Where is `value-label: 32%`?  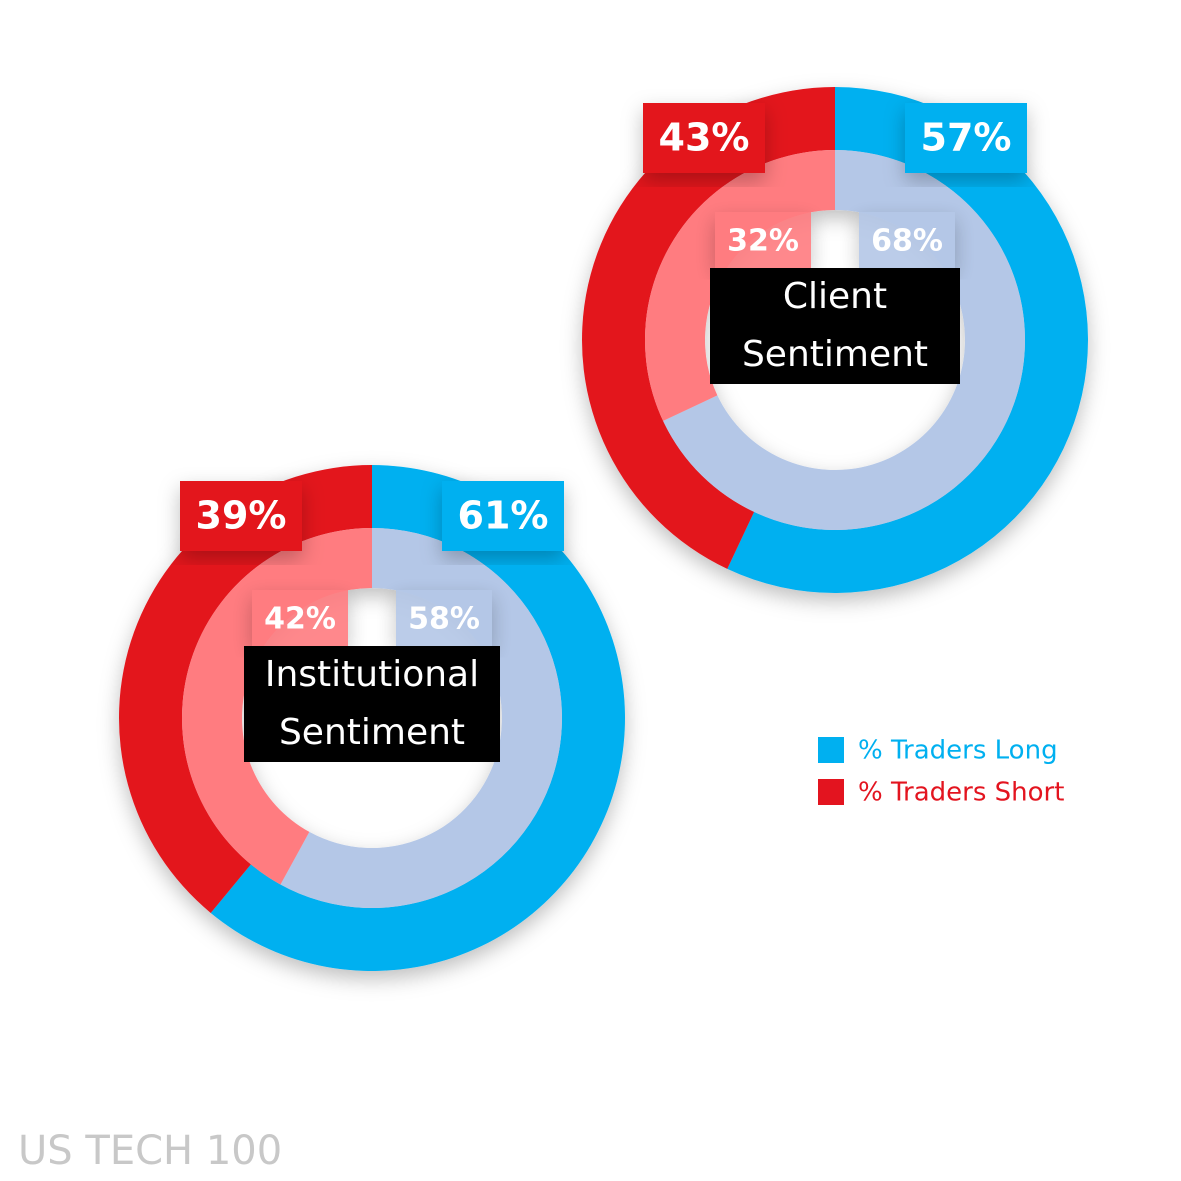 value-label: 32% is located at coordinates (763, 241).